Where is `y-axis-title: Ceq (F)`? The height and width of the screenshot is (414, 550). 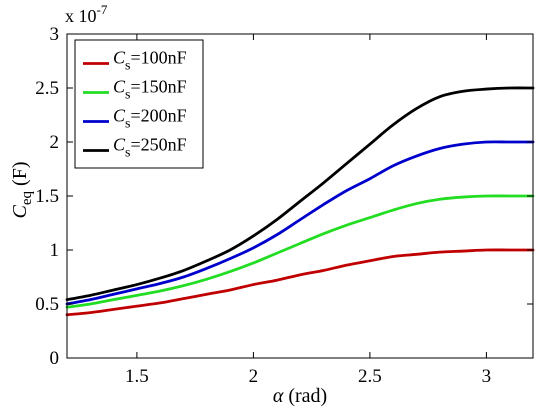
y-axis-title: Ceq (F) is located at coordinates (22, 190).